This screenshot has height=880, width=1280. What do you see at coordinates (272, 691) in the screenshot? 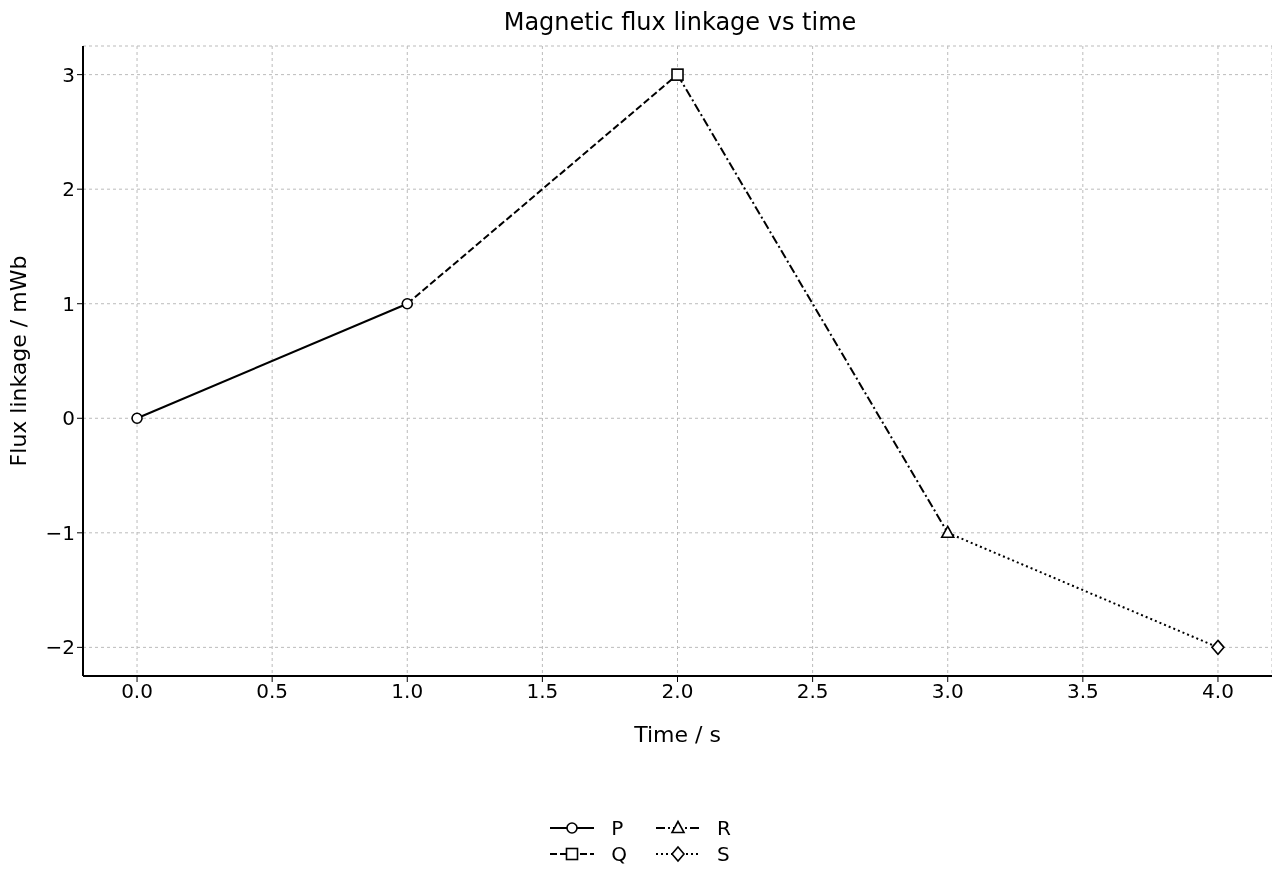
I see `x-tick-label: 0.5` at bounding box center [272, 691].